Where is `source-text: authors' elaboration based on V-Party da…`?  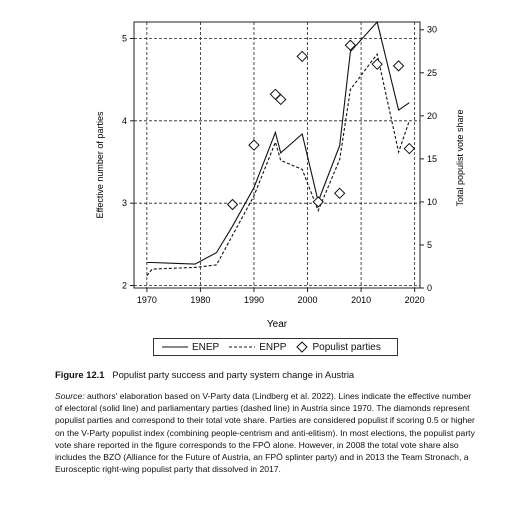 source-text: authors' elaboration based on V-Party da… is located at coordinates (265, 433).